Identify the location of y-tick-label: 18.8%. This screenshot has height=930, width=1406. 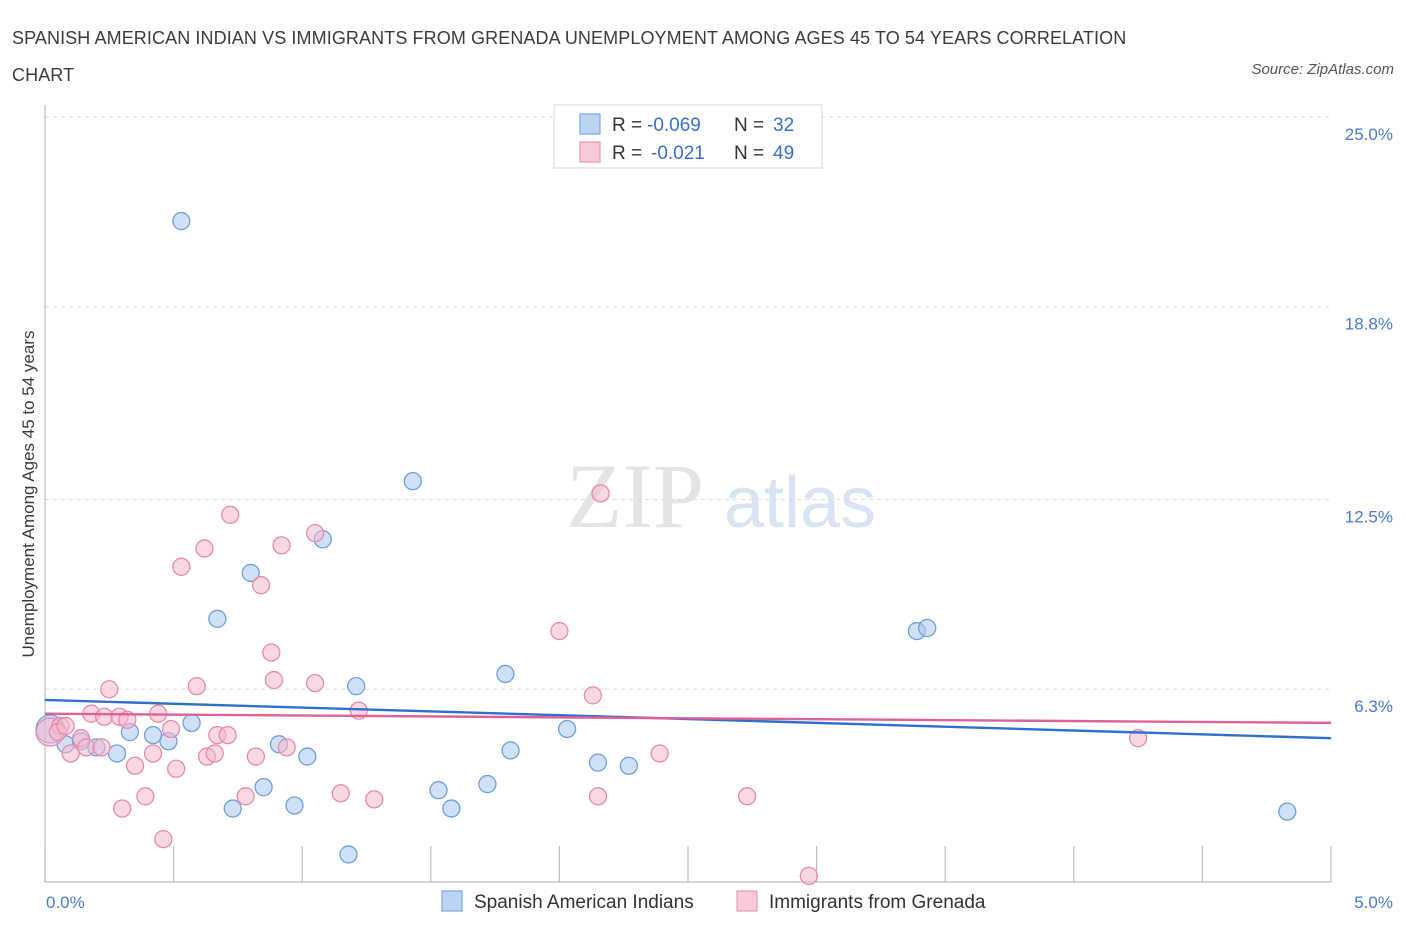
(1369, 324).